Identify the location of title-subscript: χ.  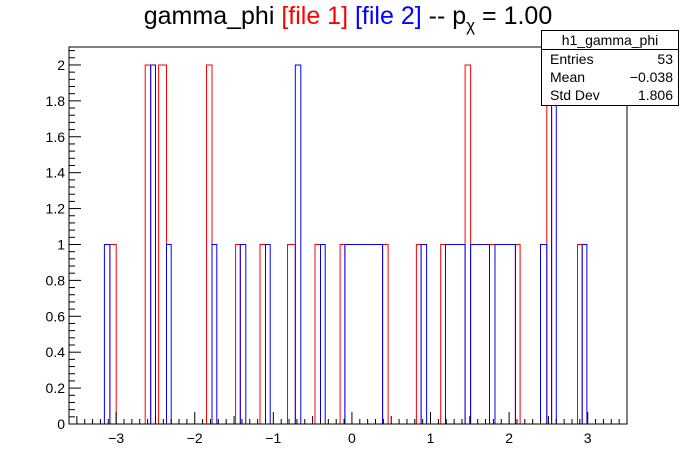
(471, 25).